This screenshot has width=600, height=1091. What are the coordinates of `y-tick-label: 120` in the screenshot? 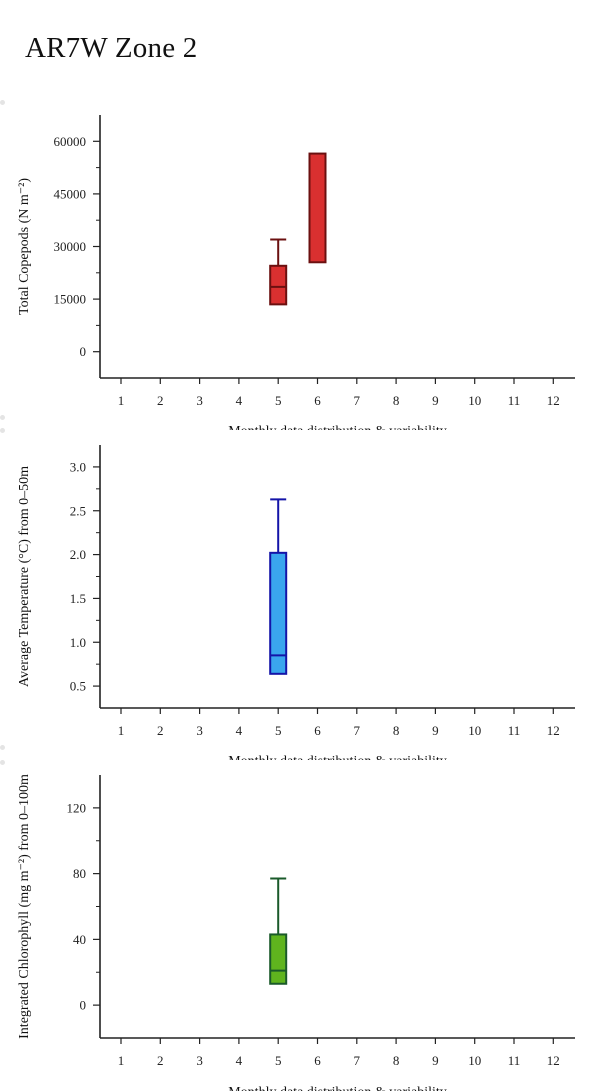 It's located at (77, 807).